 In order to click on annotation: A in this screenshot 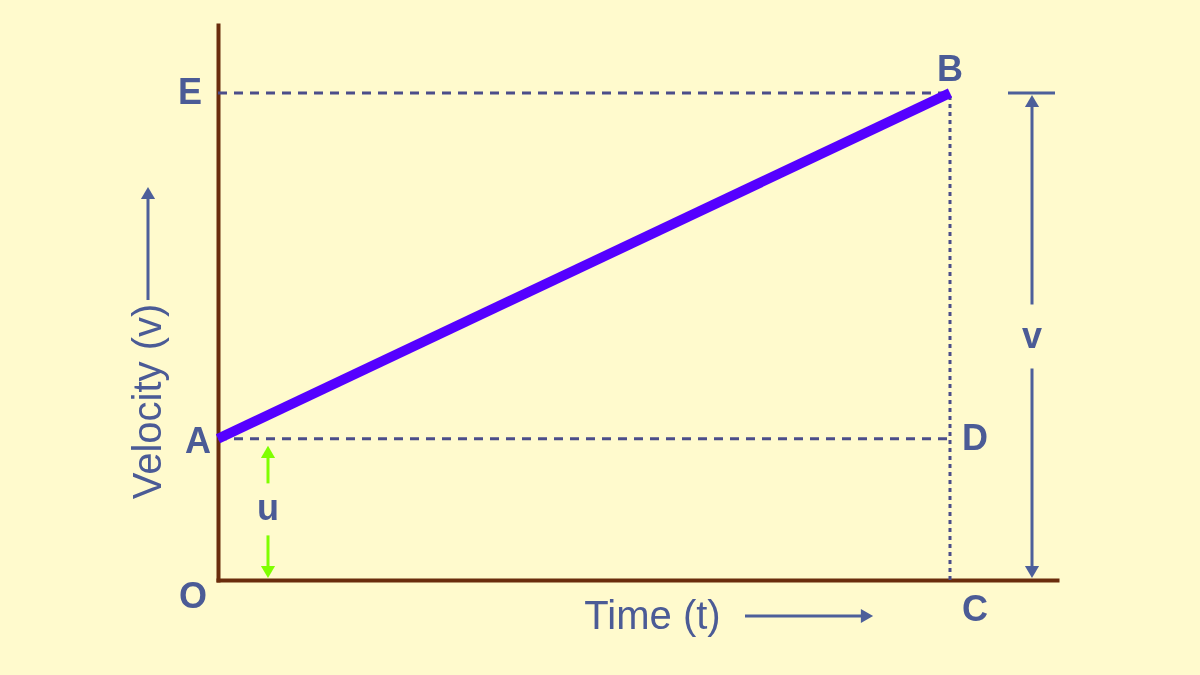, I will do `click(198, 440)`.